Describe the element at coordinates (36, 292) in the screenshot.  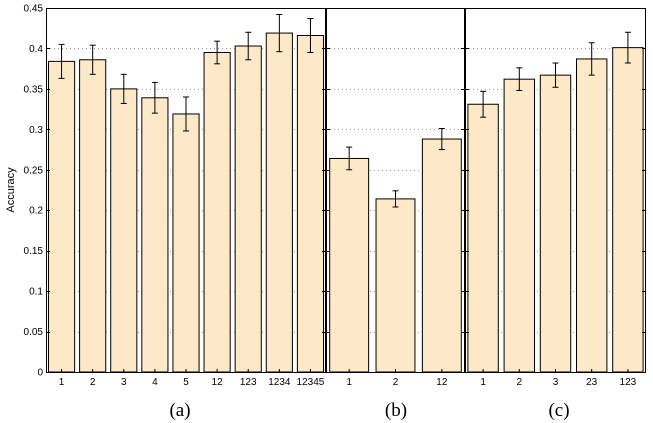
I see `y-tick-label-2: 0.1` at that location.